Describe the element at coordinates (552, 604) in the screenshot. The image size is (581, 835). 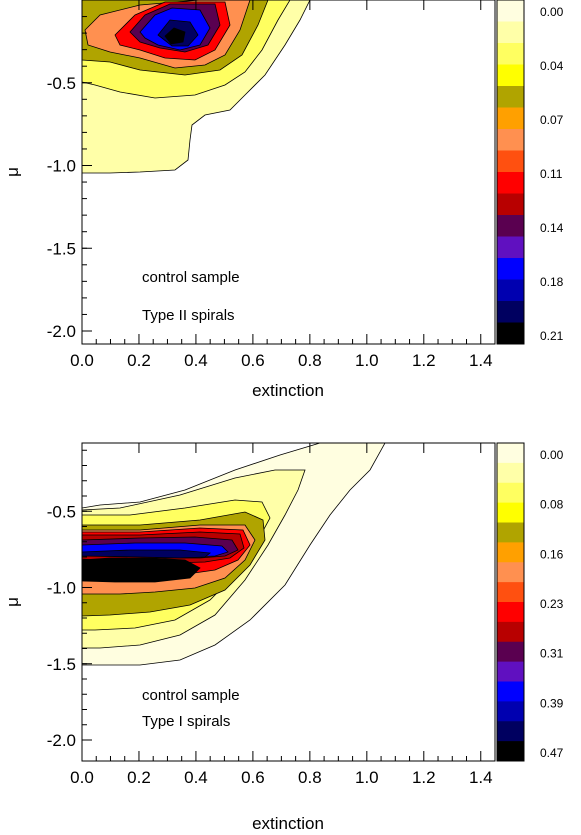
I see `colorbar-label: 0.23` at that location.